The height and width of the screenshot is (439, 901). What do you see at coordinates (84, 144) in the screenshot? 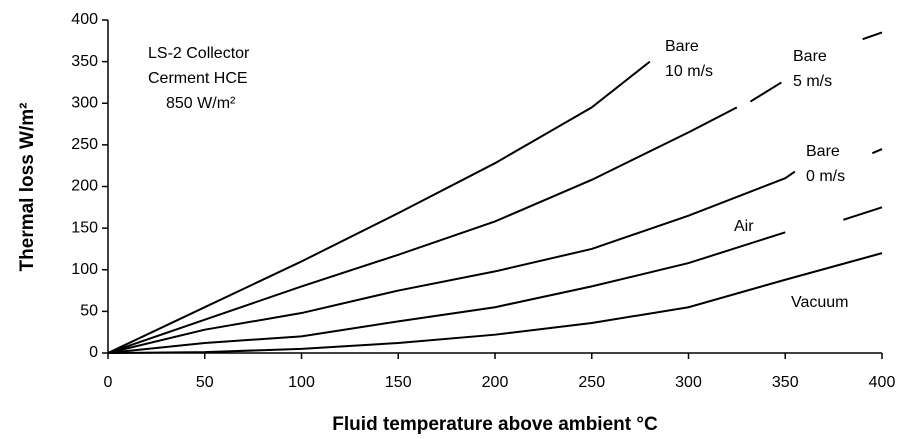
I see `y-tick-label: 250` at bounding box center [84, 144].